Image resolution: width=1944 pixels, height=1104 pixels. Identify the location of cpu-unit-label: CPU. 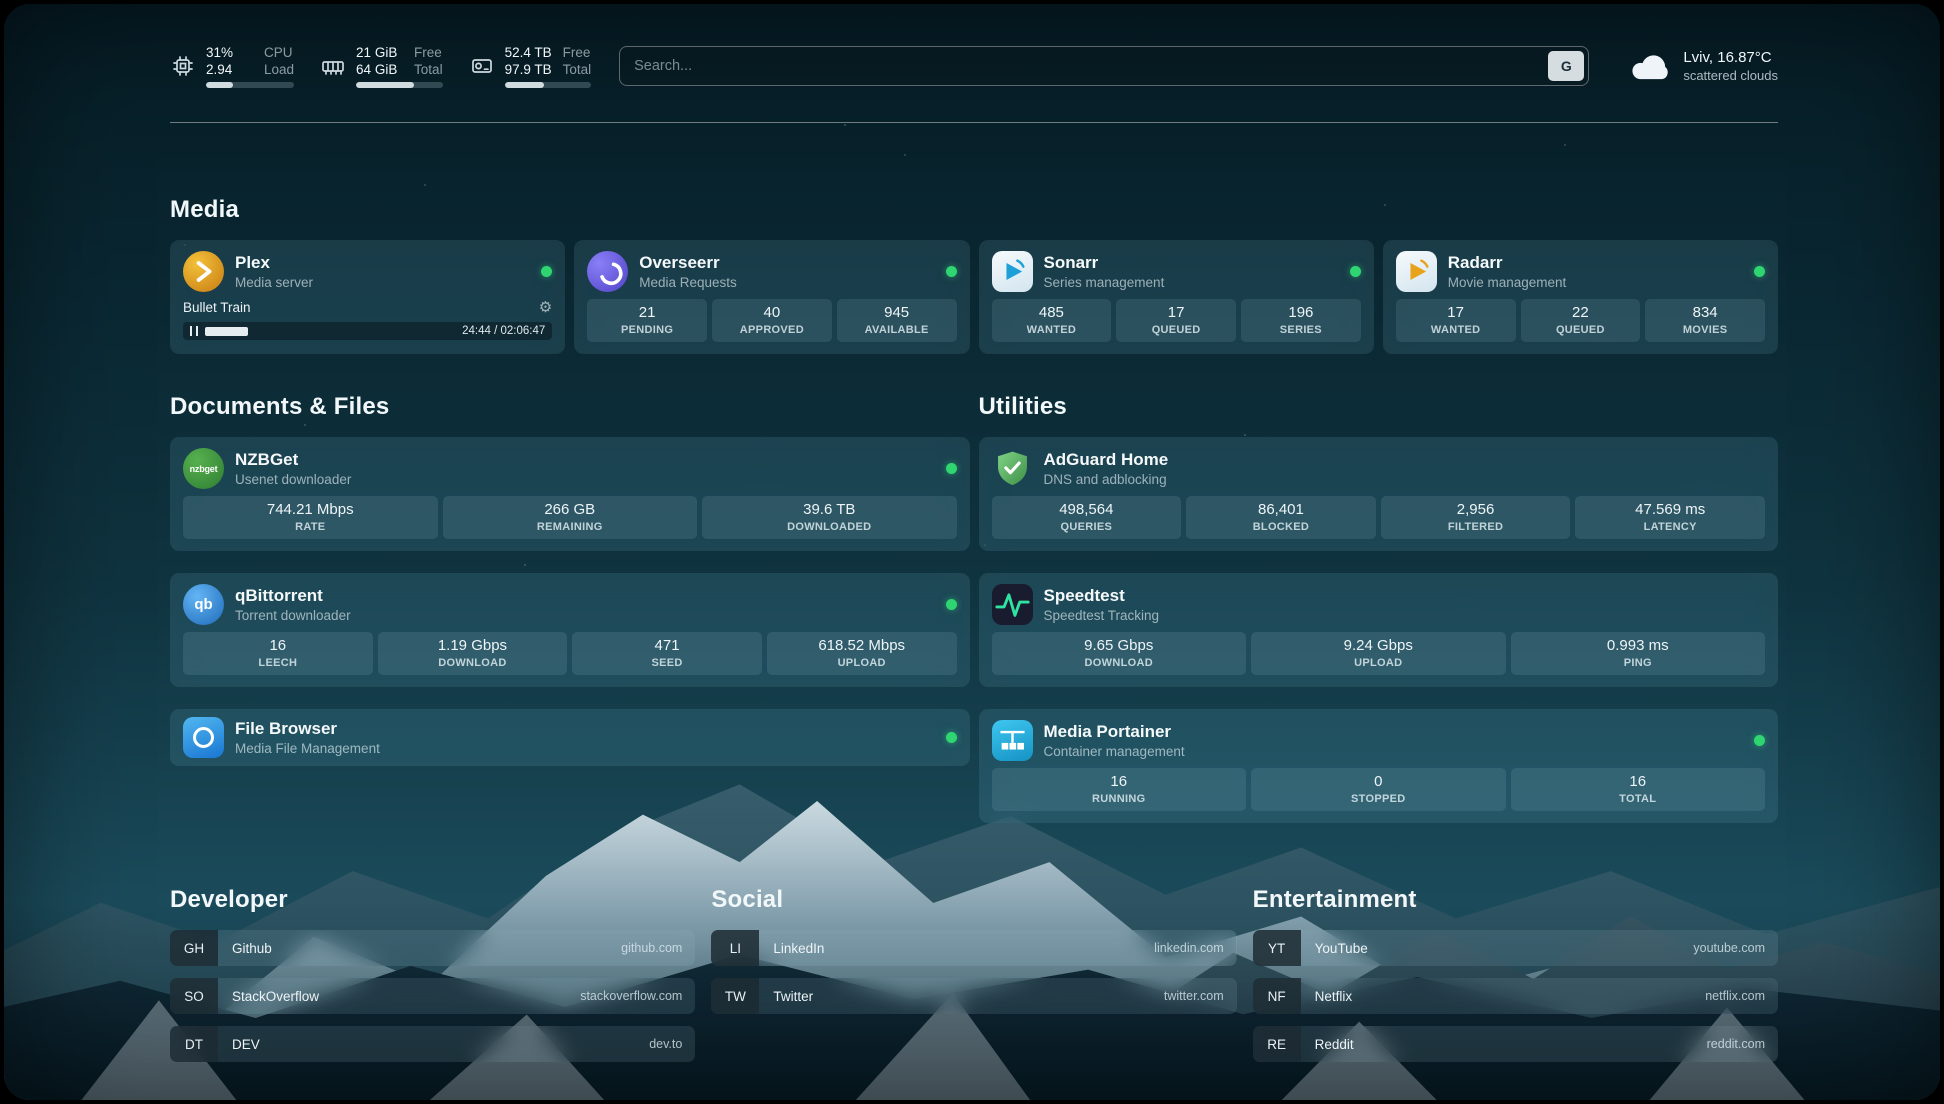
(278, 52).